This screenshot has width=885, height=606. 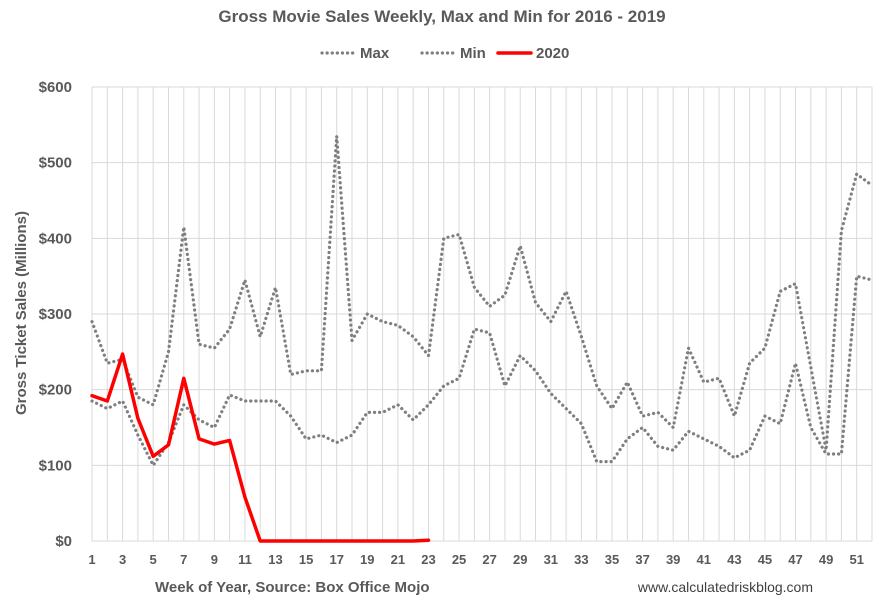 What do you see at coordinates (581, 559) in the screenshot?
I see `x-tick-label: 33` at bounding box center [581, 559].